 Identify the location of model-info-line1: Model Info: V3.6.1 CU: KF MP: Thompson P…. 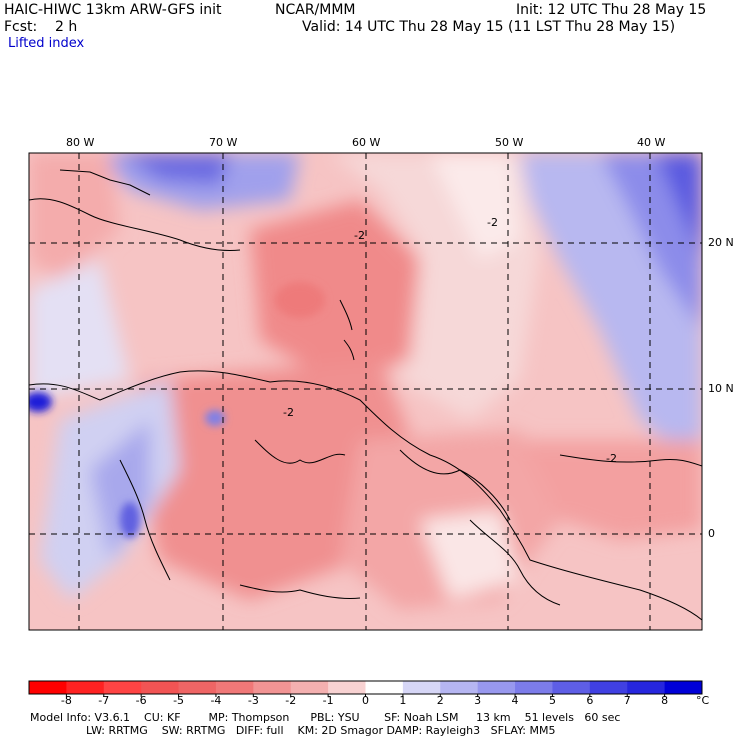
(325, 717).